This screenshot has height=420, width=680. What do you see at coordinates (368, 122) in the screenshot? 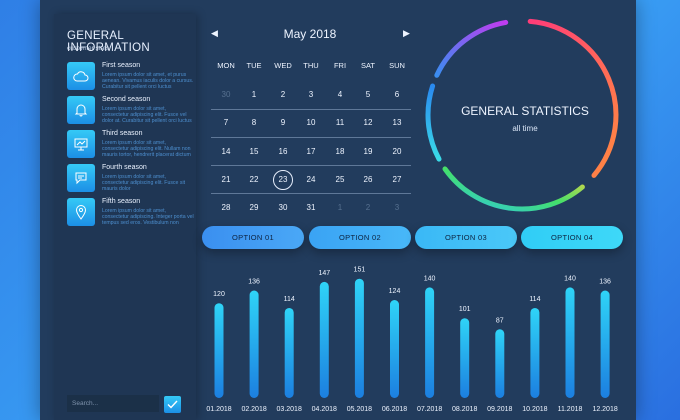
I see `calendar-day: 12` at bounding box center [368, 122].